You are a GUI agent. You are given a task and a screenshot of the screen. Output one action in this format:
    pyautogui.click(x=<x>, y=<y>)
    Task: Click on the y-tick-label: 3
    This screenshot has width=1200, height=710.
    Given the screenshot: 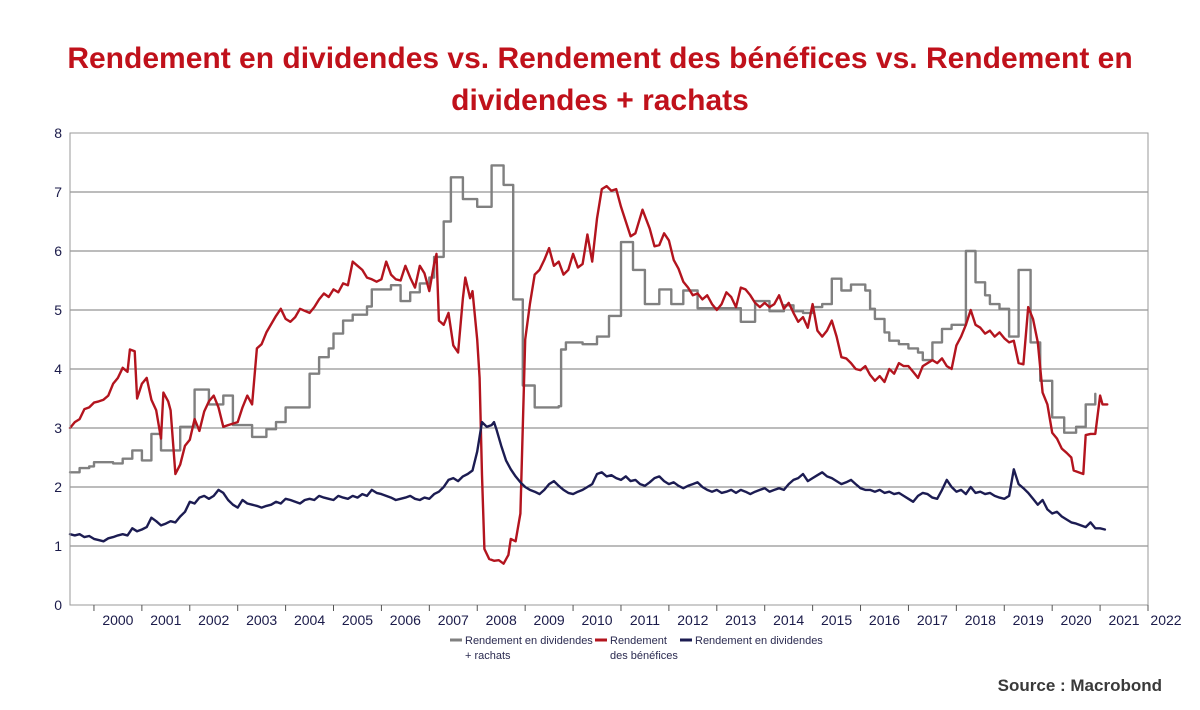 What is the action you would take?
    pyautogui.click(x=58, y=428)
    